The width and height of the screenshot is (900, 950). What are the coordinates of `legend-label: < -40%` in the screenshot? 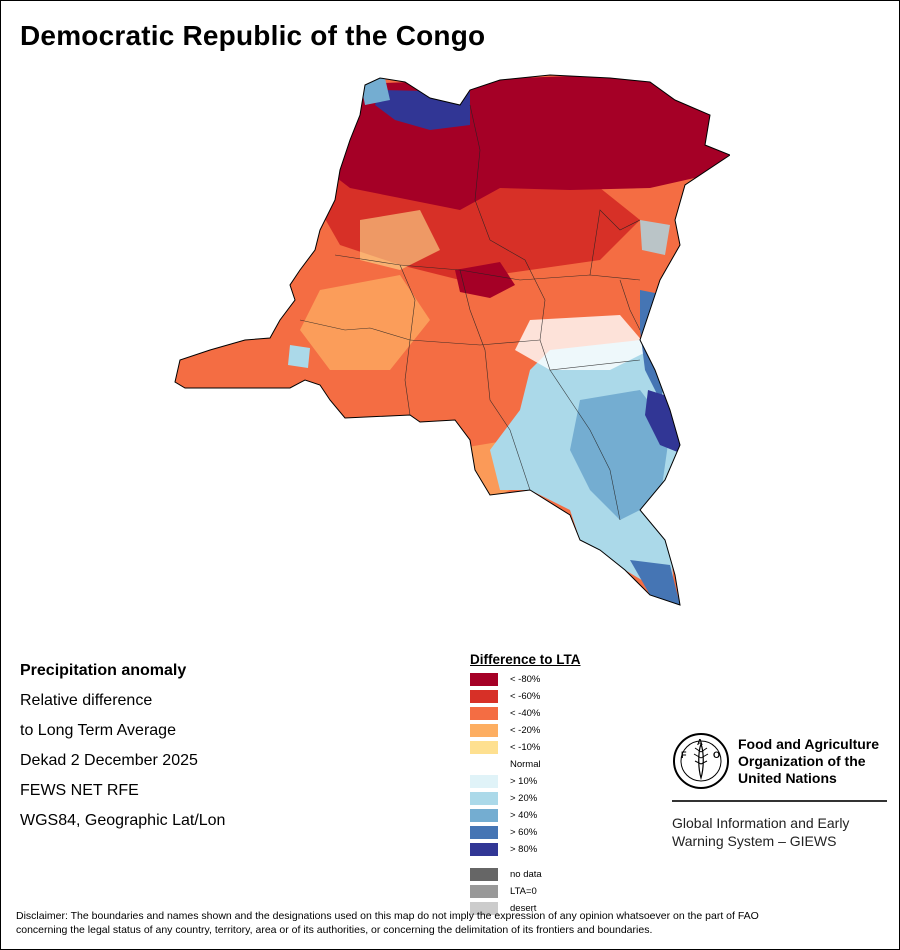 It's located at (525, 713).